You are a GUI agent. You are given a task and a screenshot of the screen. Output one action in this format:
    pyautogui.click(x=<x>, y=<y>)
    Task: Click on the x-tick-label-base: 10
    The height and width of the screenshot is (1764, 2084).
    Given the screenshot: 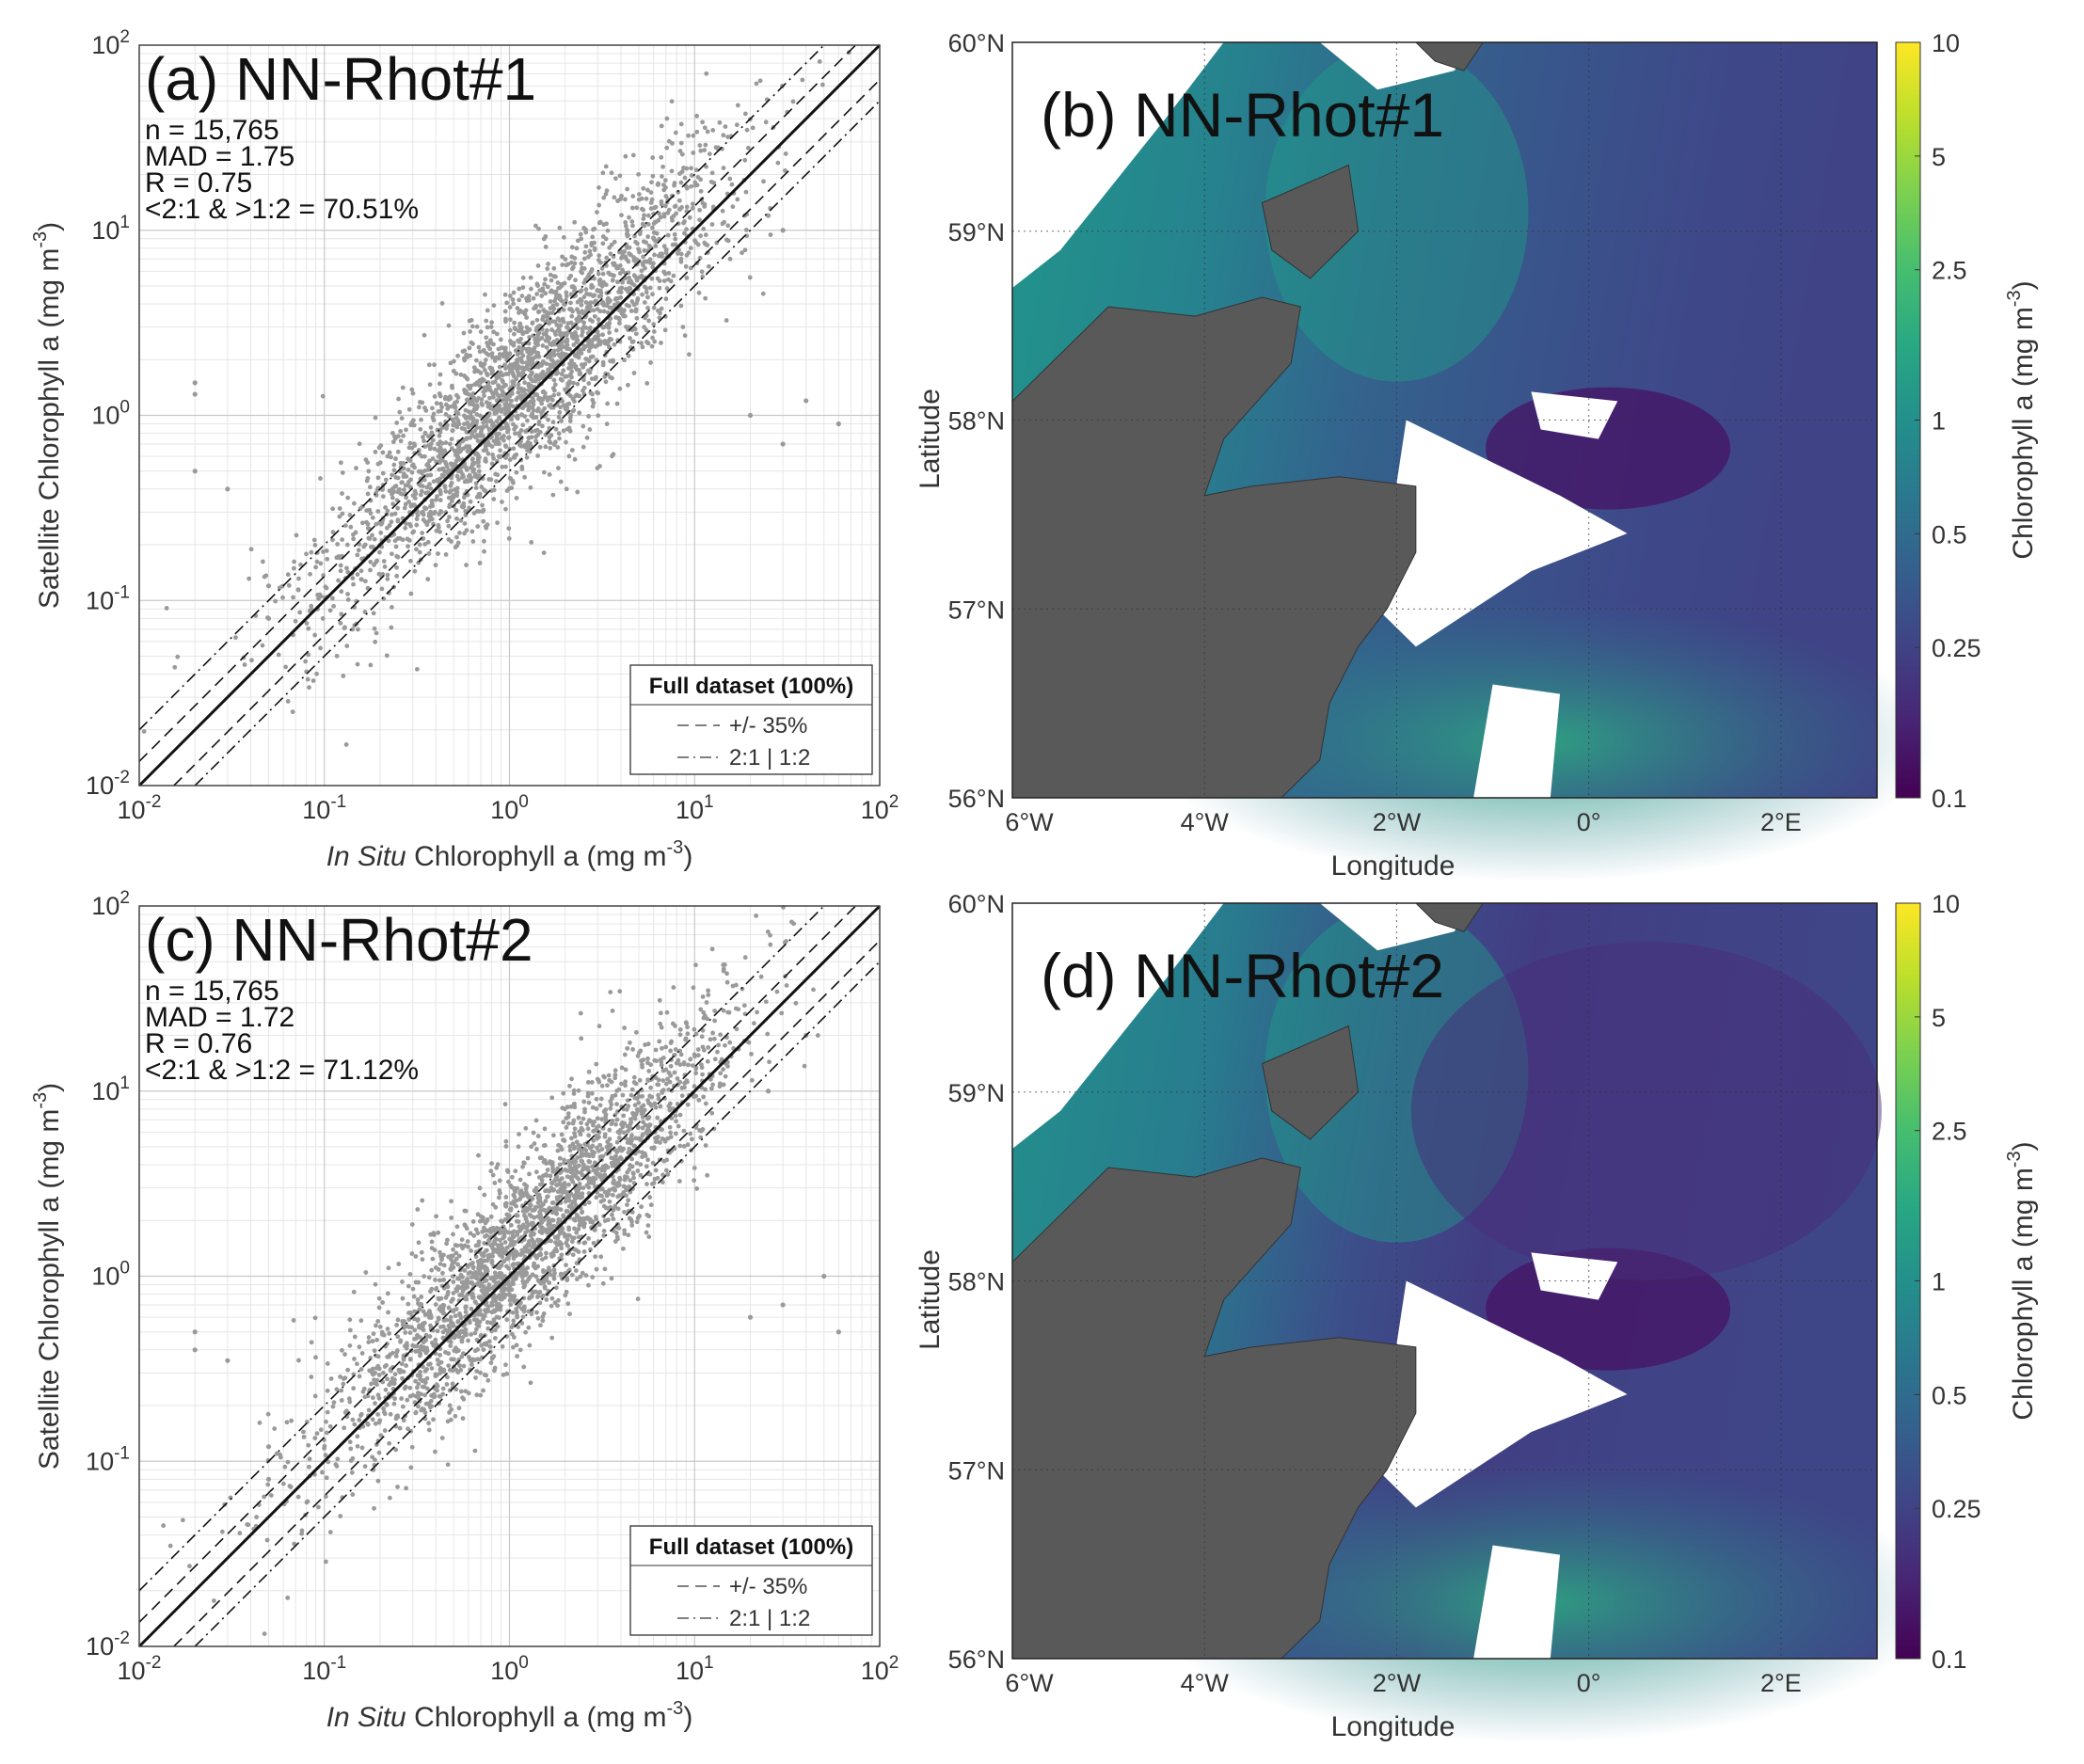 What is the action you would take?
    pyautogui.click(x=316, y=810)
    